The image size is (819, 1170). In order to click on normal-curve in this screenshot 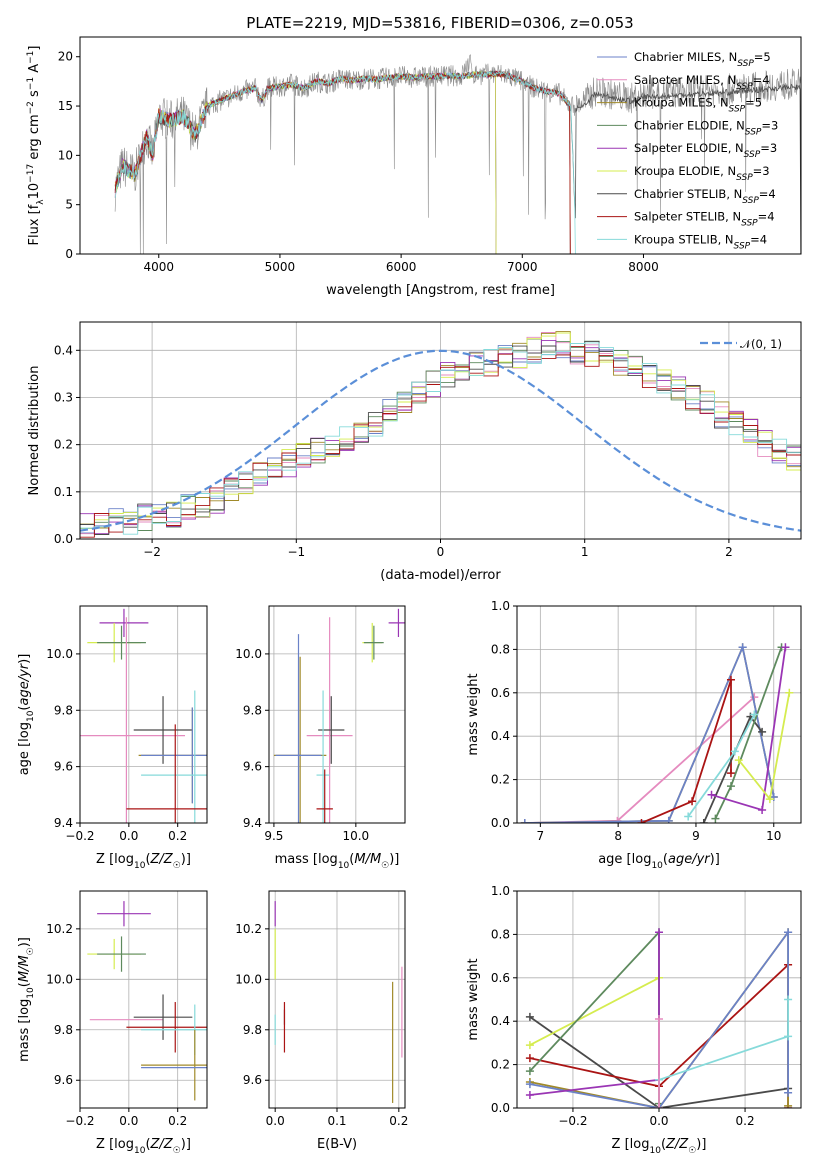, I will do `click(440, 440)`.